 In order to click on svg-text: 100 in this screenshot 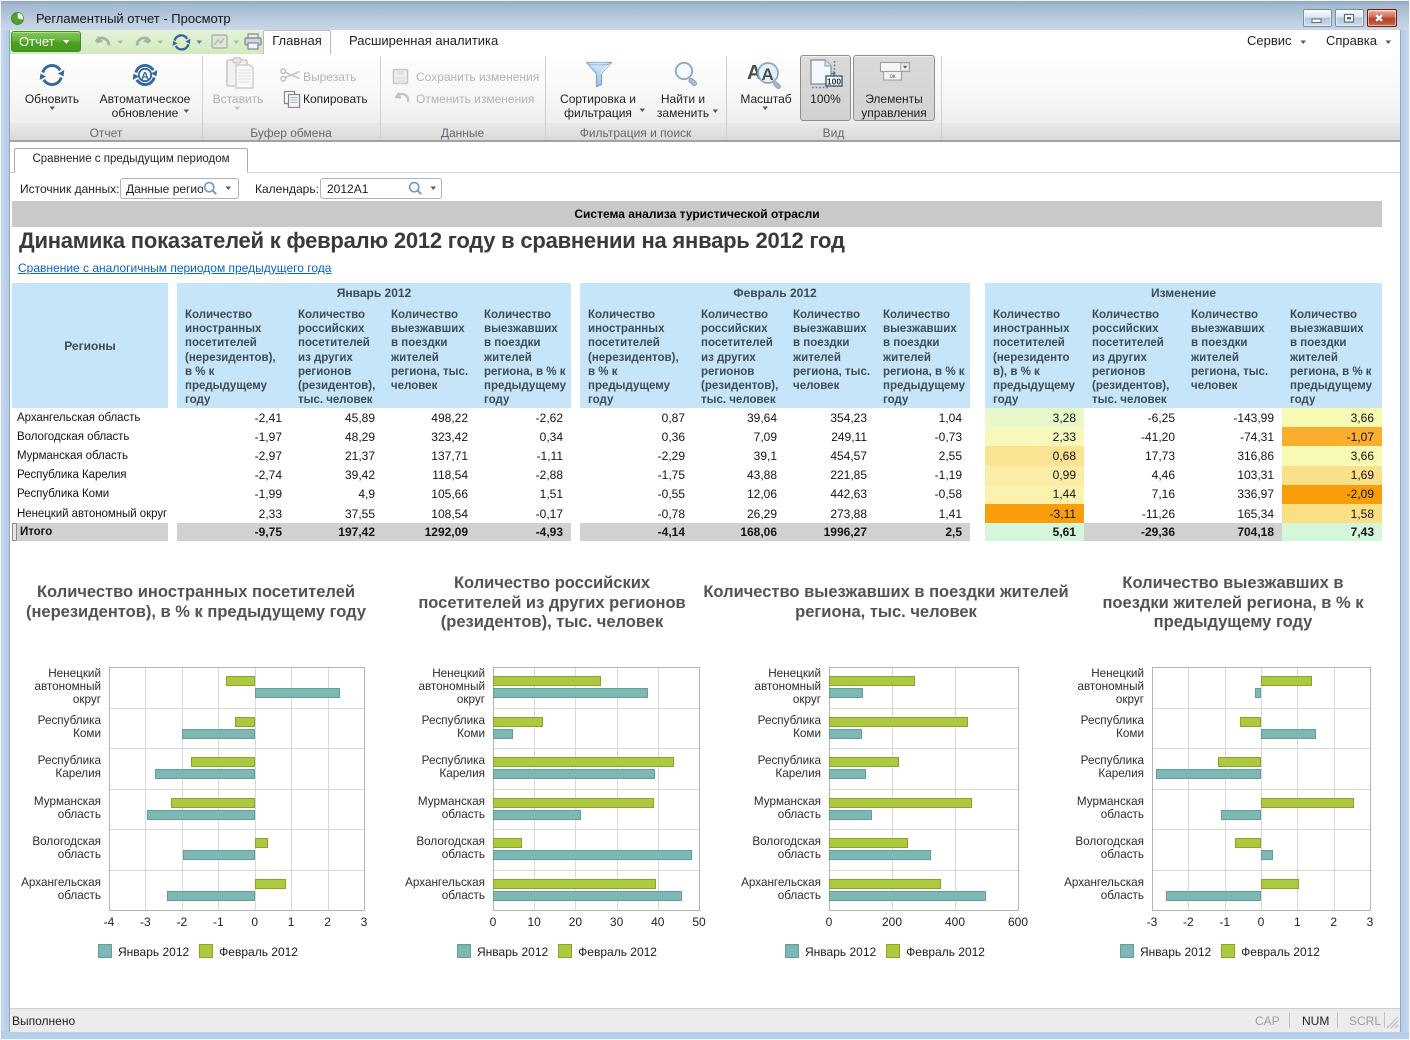, I will do `click(834, 81)`.